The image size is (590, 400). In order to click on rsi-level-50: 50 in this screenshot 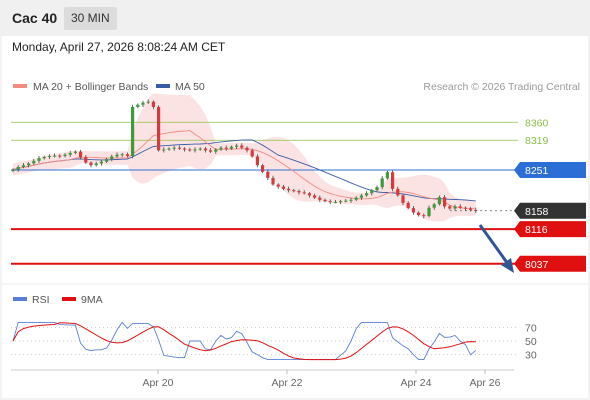, I will do `click(531, 342)`.